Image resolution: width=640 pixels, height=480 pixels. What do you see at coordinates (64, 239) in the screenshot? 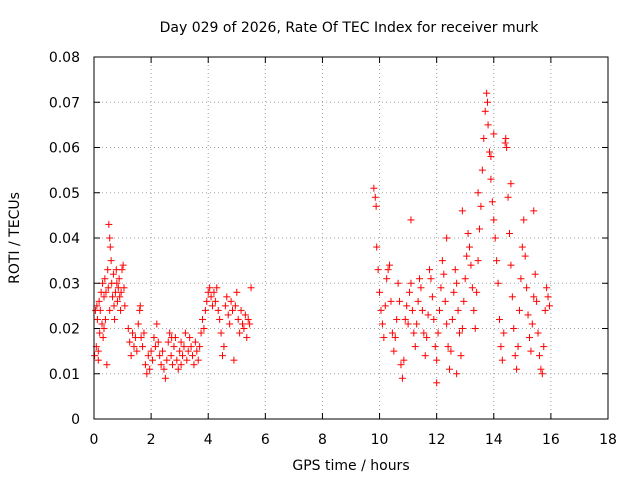
I see `y-tick-label: 0.04` at bounding box center [64, 239].